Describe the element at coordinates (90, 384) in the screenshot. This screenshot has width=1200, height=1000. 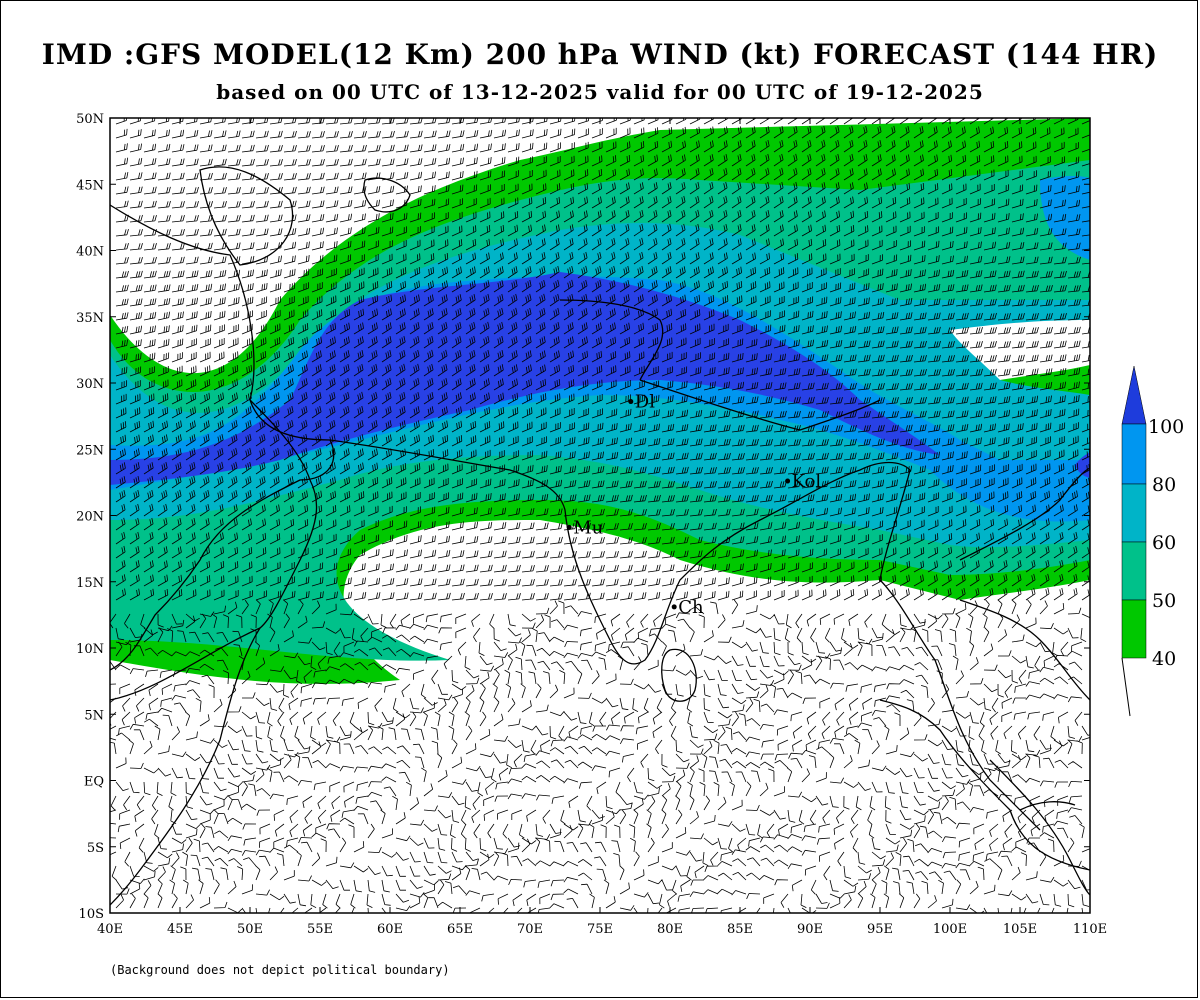
I see `lat-tick-label: 30N` at that location.